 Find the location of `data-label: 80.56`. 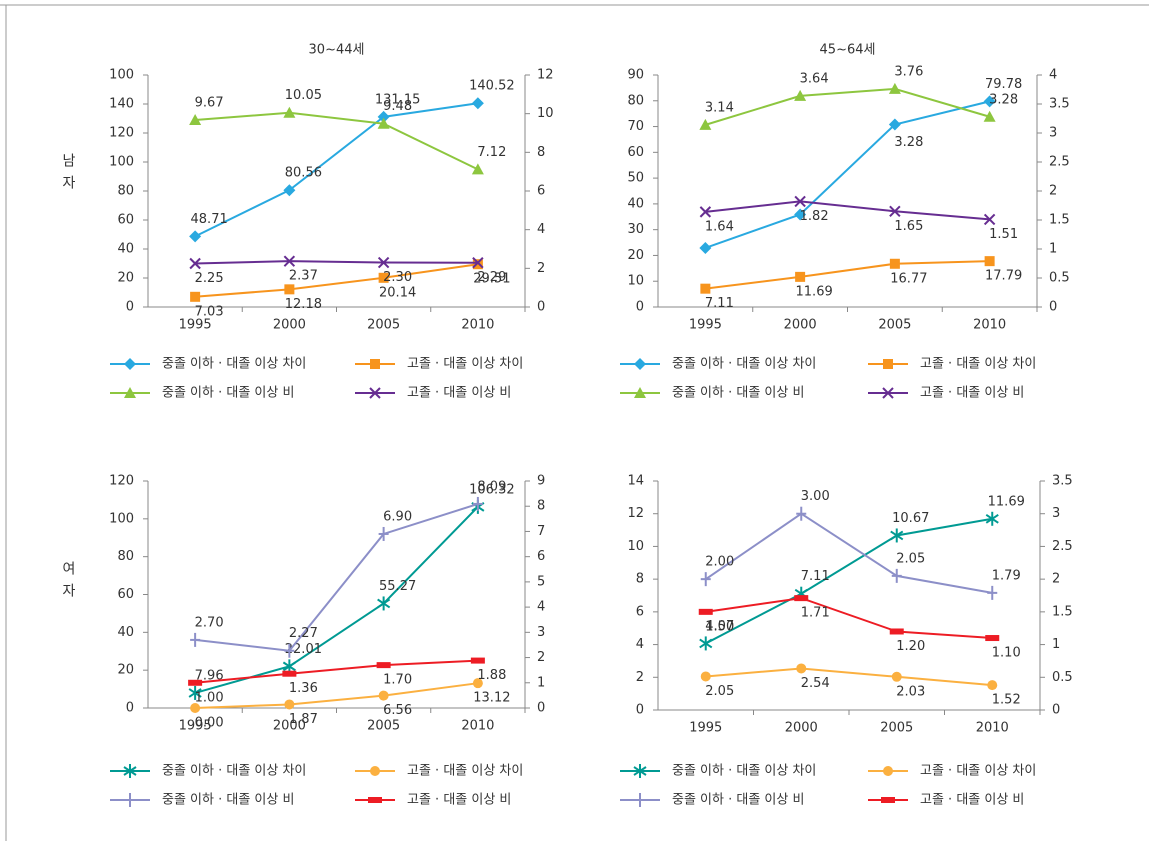

data-label: 80.56 is located at coordinates (303, 173).